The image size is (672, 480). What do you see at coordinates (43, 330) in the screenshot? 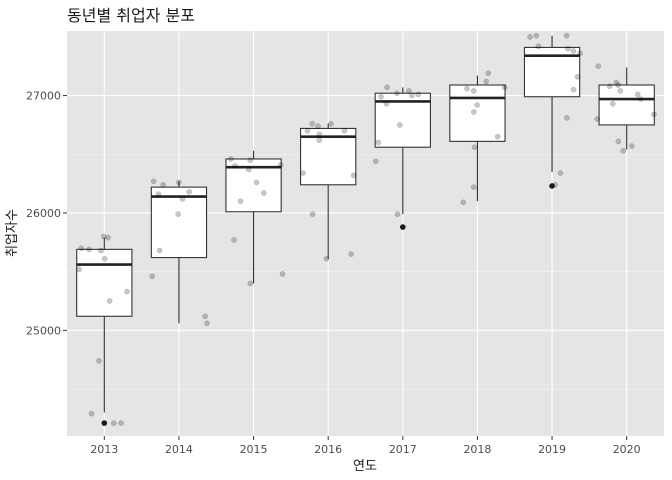
I see `y-tick-label: 25000` at bounding box center [43, 330].